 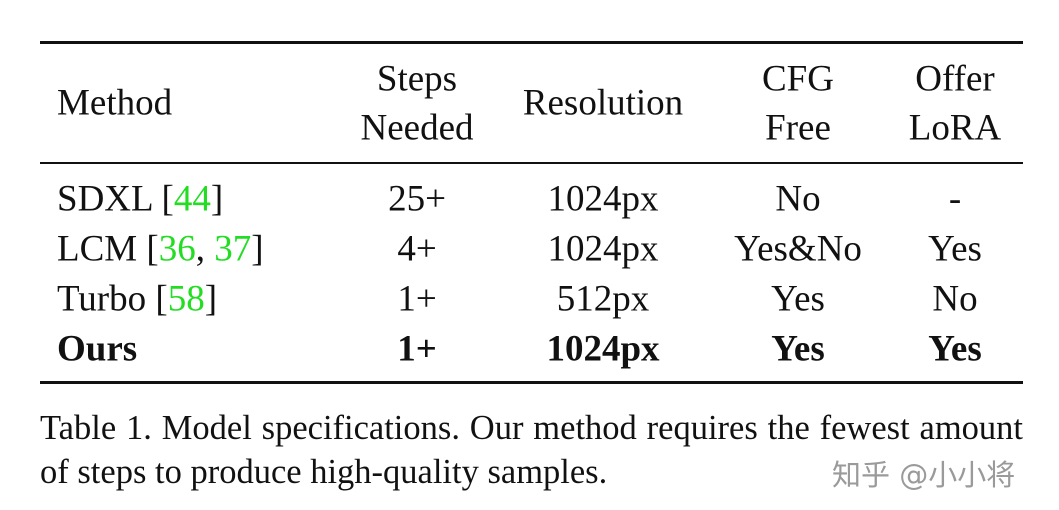 I want to click on header-cell: Method, so click(x=115, y=103).